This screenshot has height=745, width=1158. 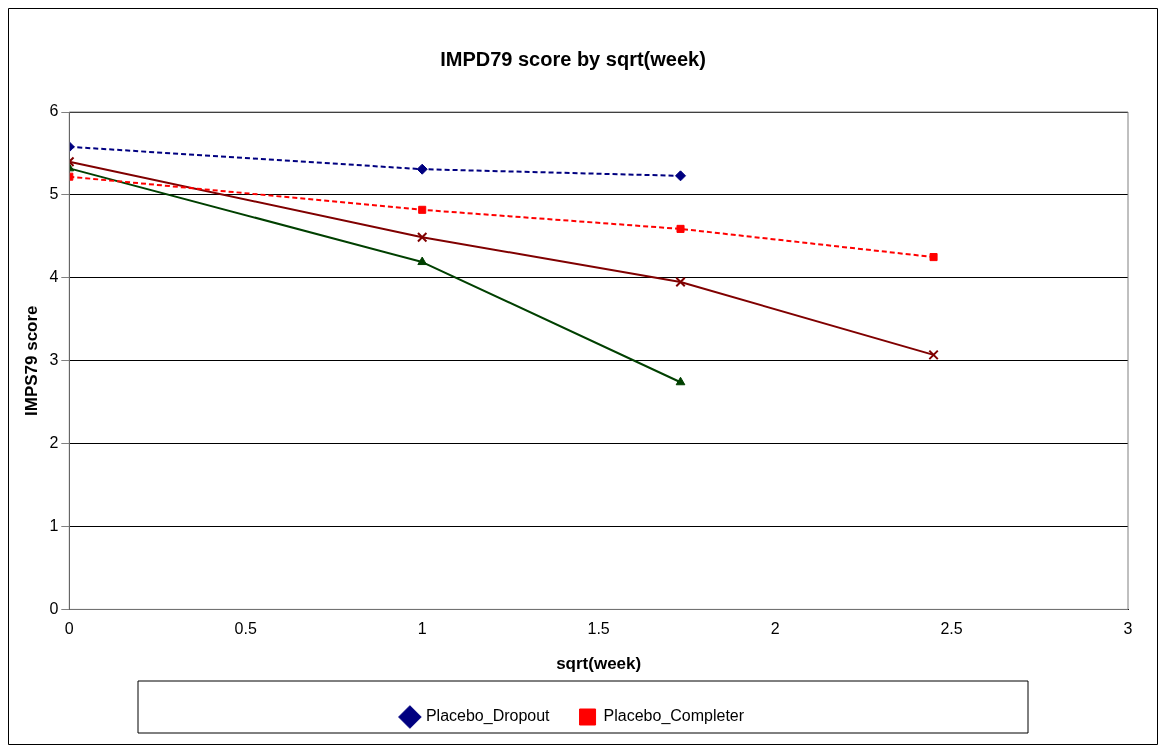 What do you see at coordinates (69, 629) in the screenshot?
I see `x-tick-label: 0` at bounding box center [69, 629].